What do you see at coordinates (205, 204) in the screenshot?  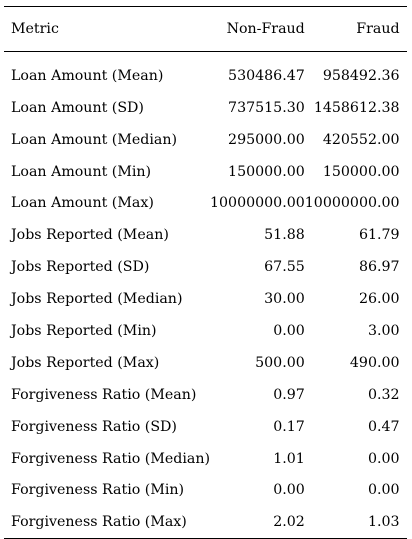 I see `table-row: Loan Amount (Max) 10000000.00 10000000.00` at bounding box center [205, 204].